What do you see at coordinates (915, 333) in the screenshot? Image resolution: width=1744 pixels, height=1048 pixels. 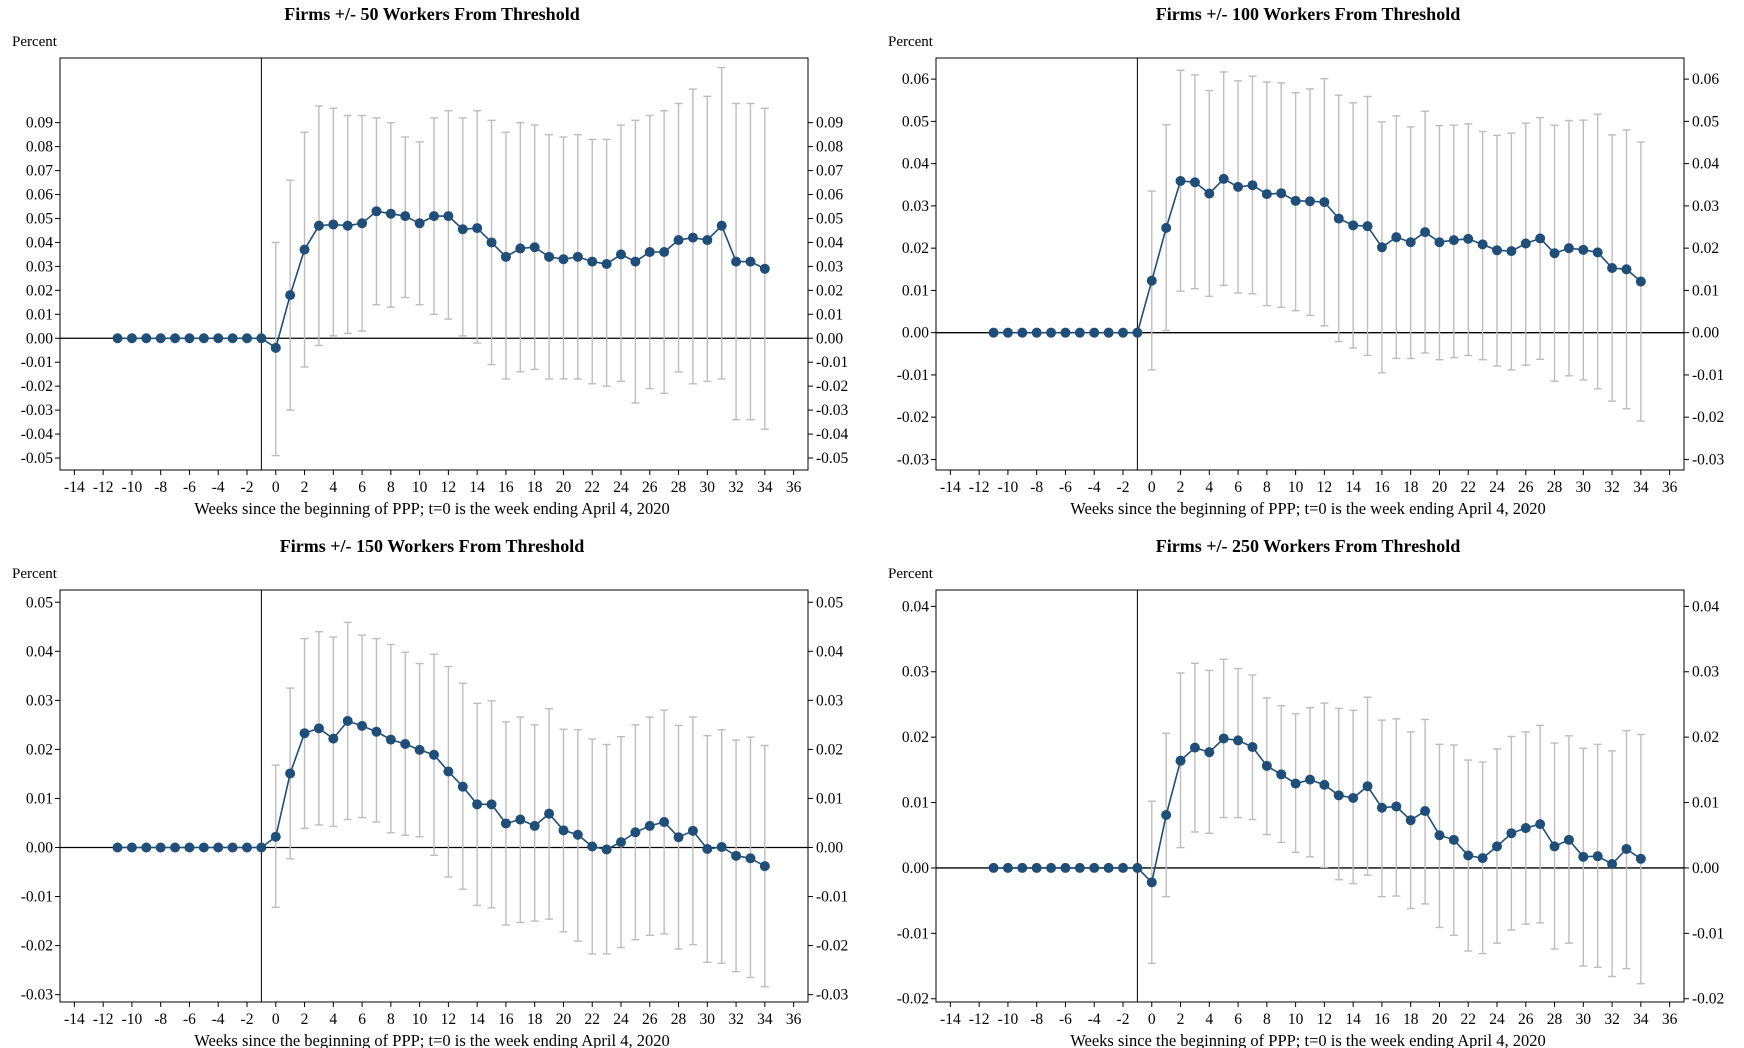 I see `y-tick-label-left: 0.00` at bounding box center [915, 333].